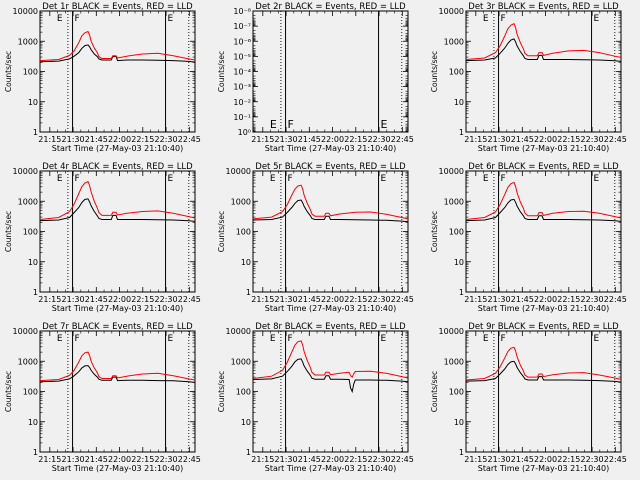  What do you see at coordinates (242, 11) in the screenshot?
I see `y-tick-label: 10⁻⁸` at bounding box center [242, 11].